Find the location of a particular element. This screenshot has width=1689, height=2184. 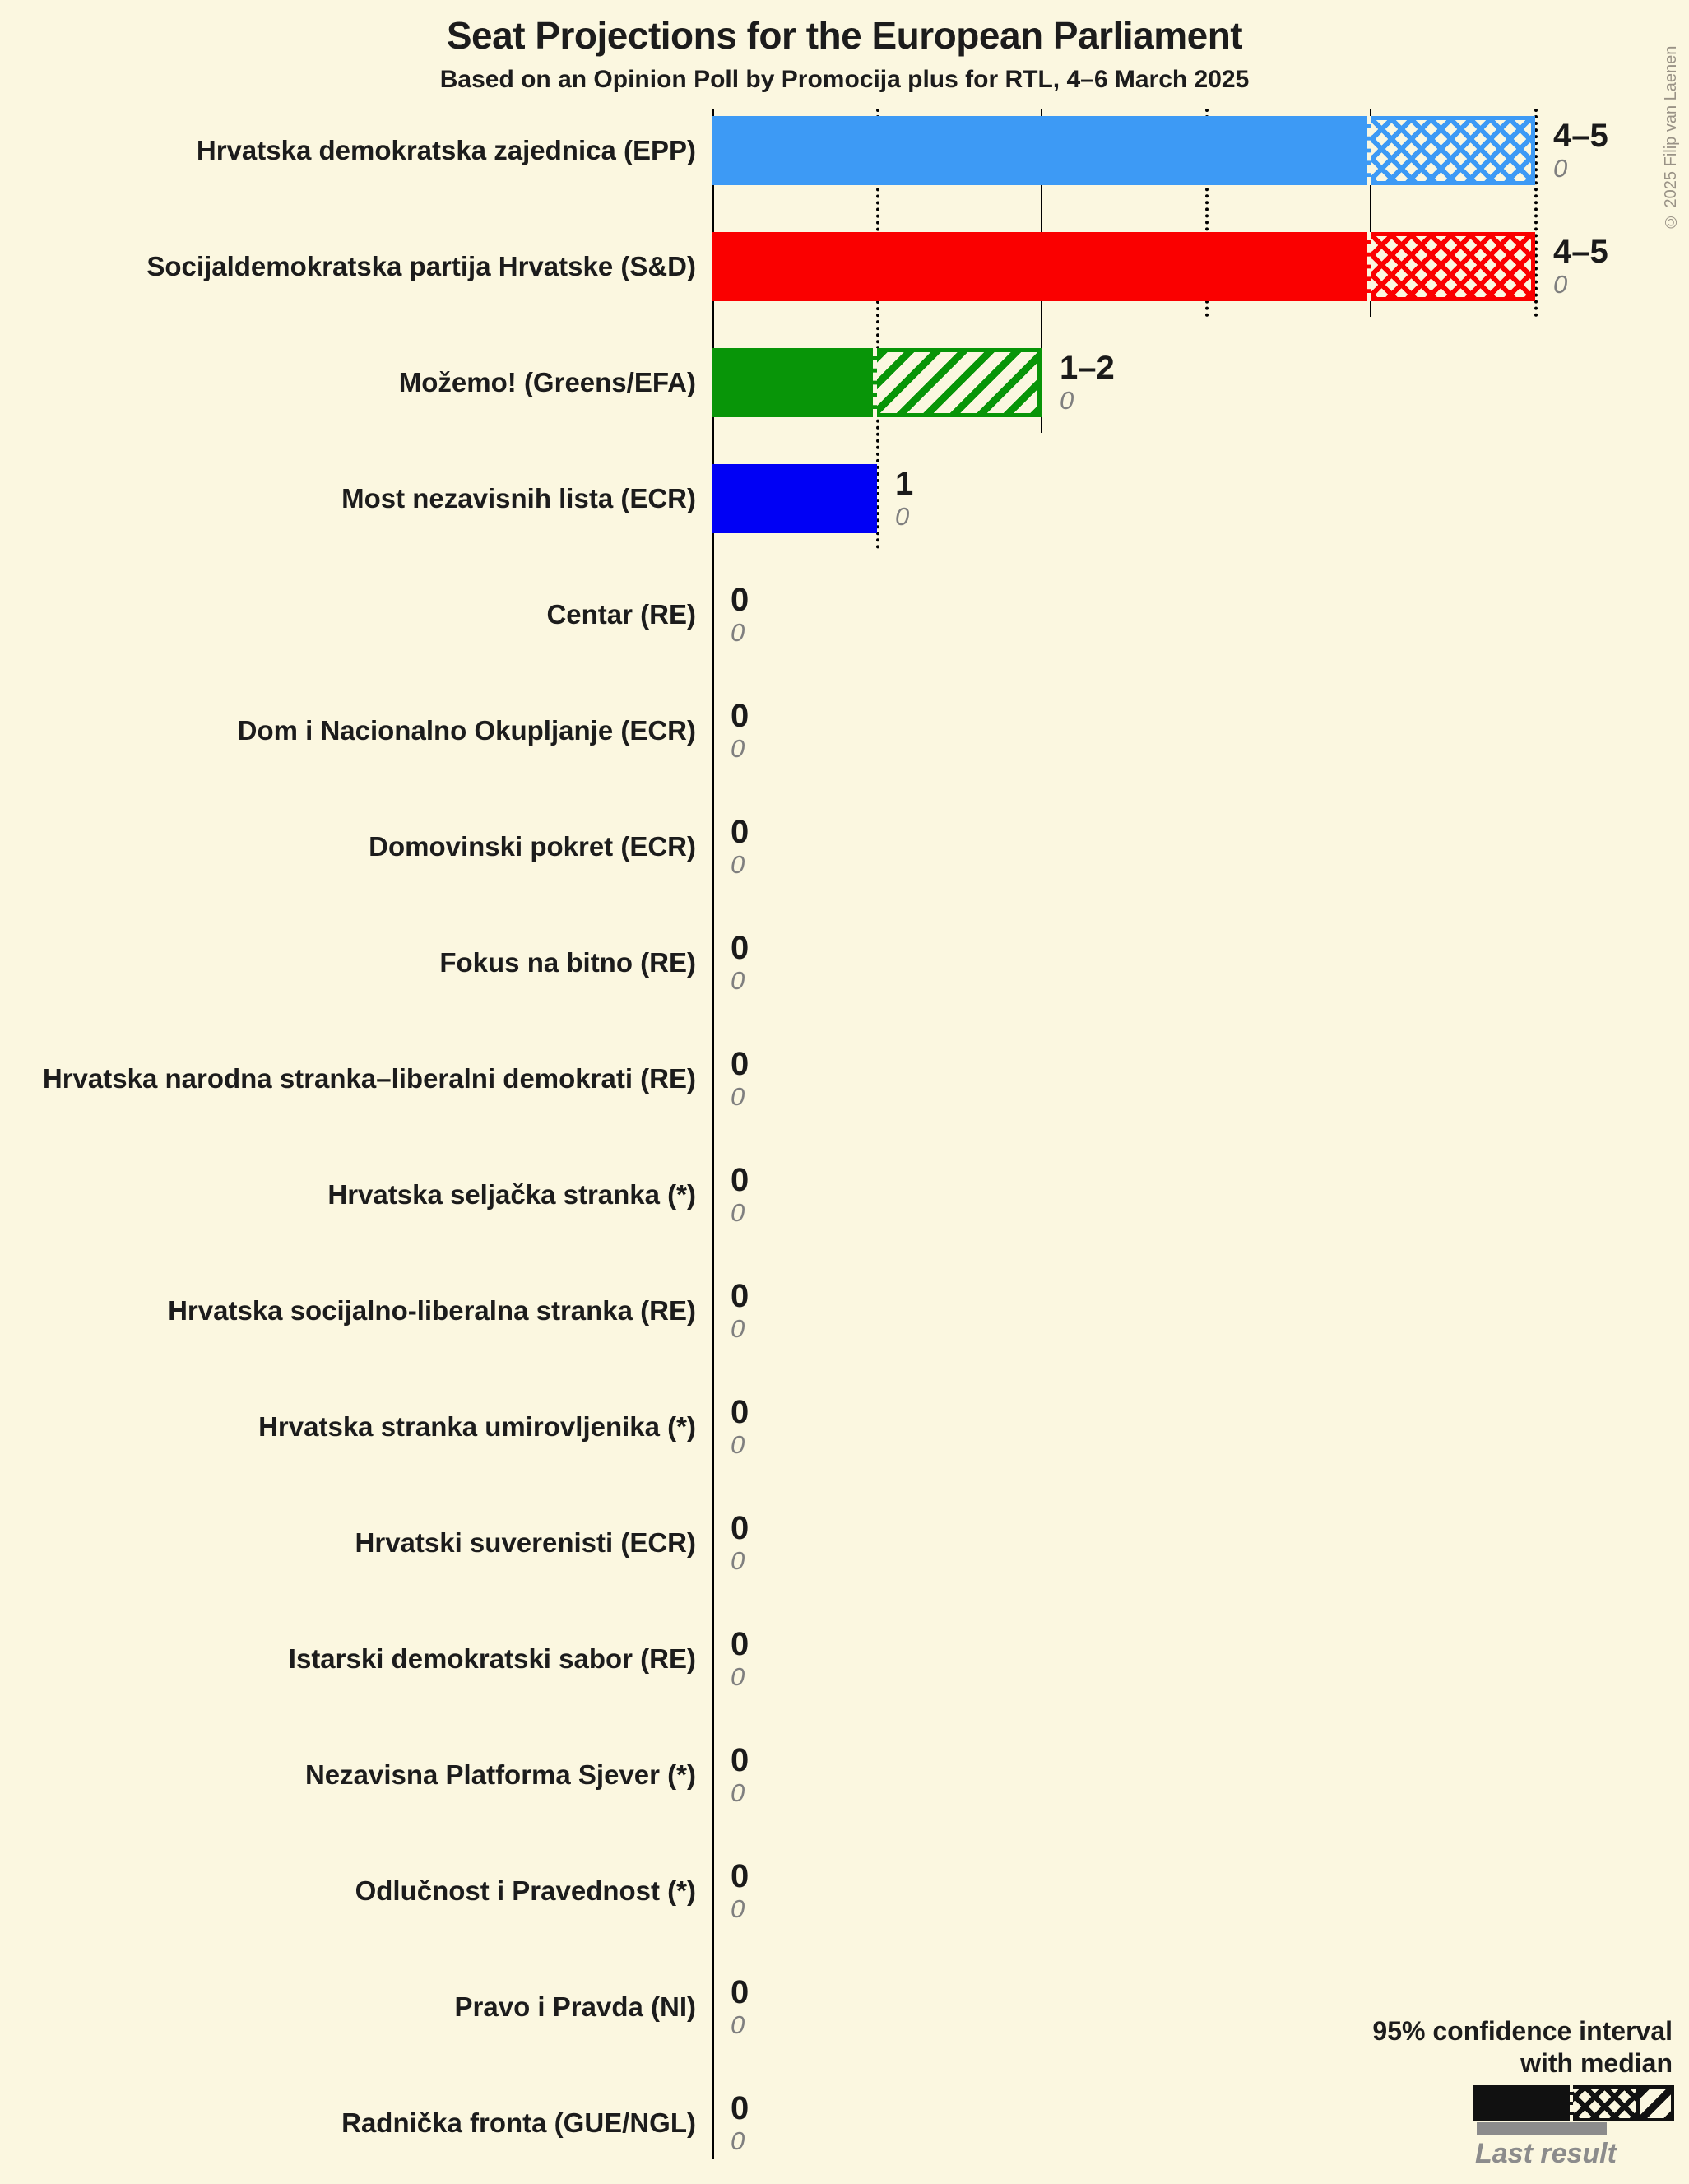

legend-caption-line1: 95% confidence interval is located at coordinates (1522, 2031).